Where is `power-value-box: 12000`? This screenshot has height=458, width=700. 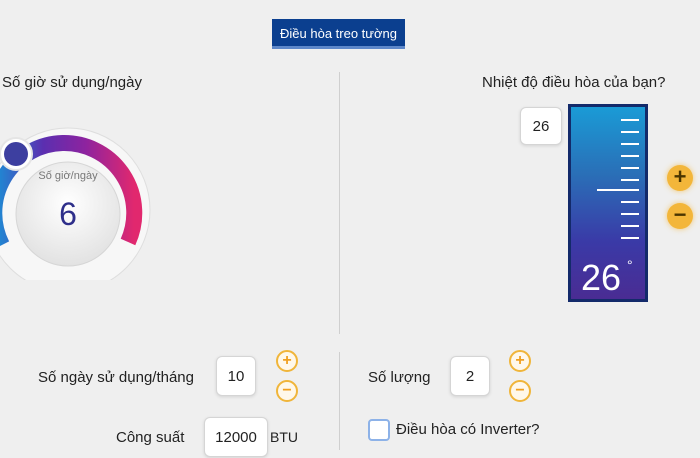
power-value-box: 12000 is located at coordinates (236, 437).